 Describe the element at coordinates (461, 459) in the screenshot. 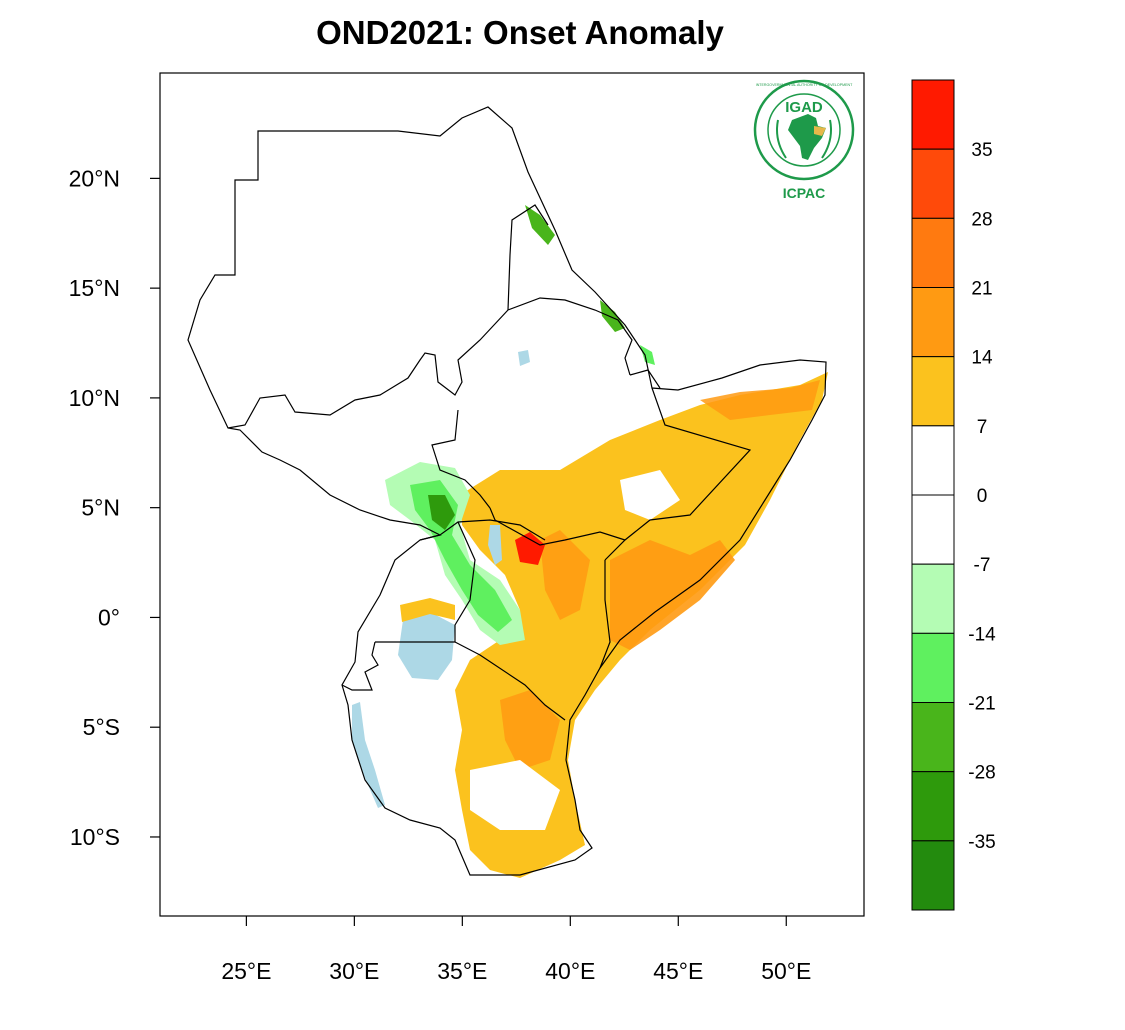

I see `border-southsudan-ethiopia` at that location.